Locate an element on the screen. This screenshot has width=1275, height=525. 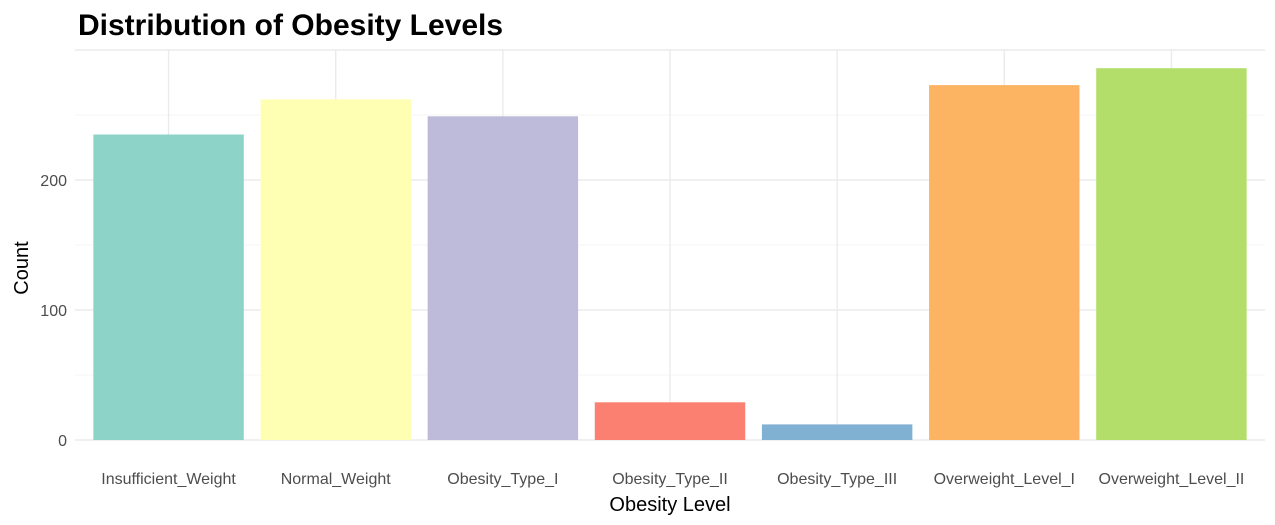
bar-obesity-type-ii is located at coordinates (670, 421).